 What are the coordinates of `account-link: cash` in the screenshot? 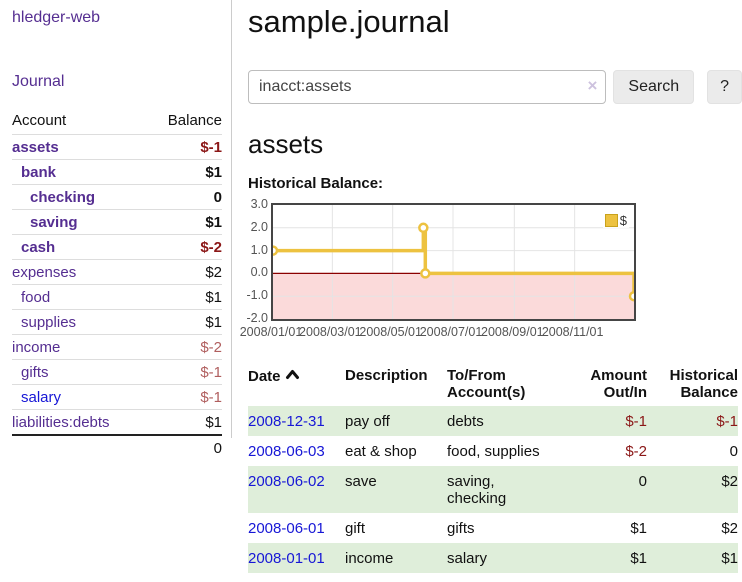 It's located at (38, 247).